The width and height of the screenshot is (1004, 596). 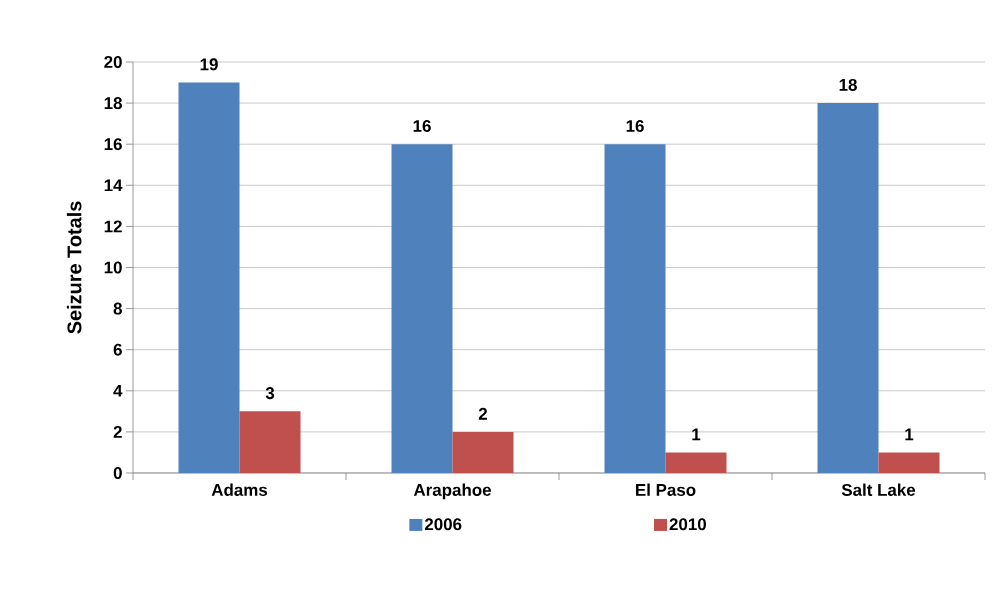 What do you see at coordinates (117, 308) in the screenshot?
I see `y-tick-label: 8` at bounding box center [117, 308].